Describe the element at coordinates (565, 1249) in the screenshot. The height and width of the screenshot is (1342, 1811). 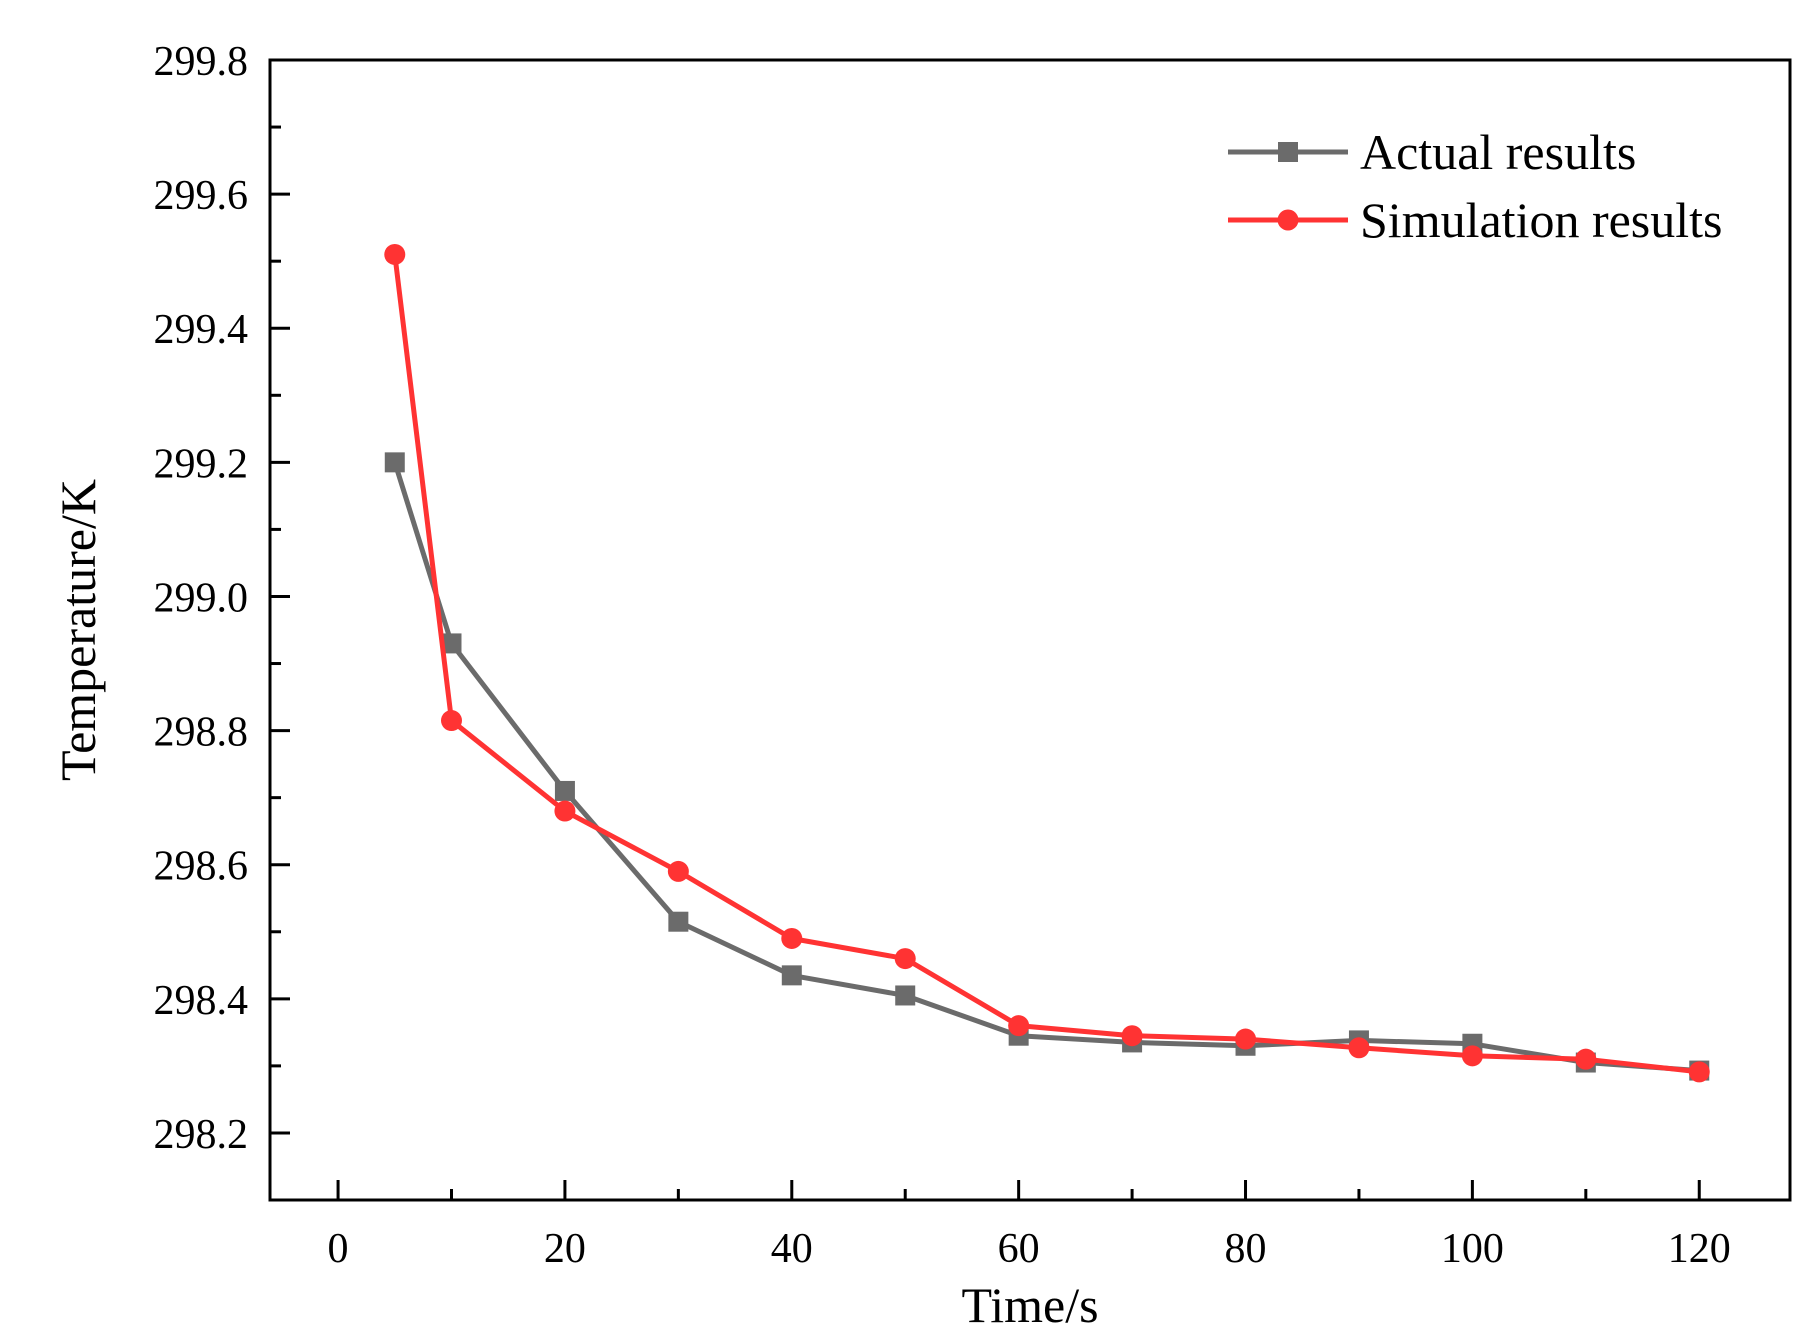
I see `x-tick-label: 20` at that location.